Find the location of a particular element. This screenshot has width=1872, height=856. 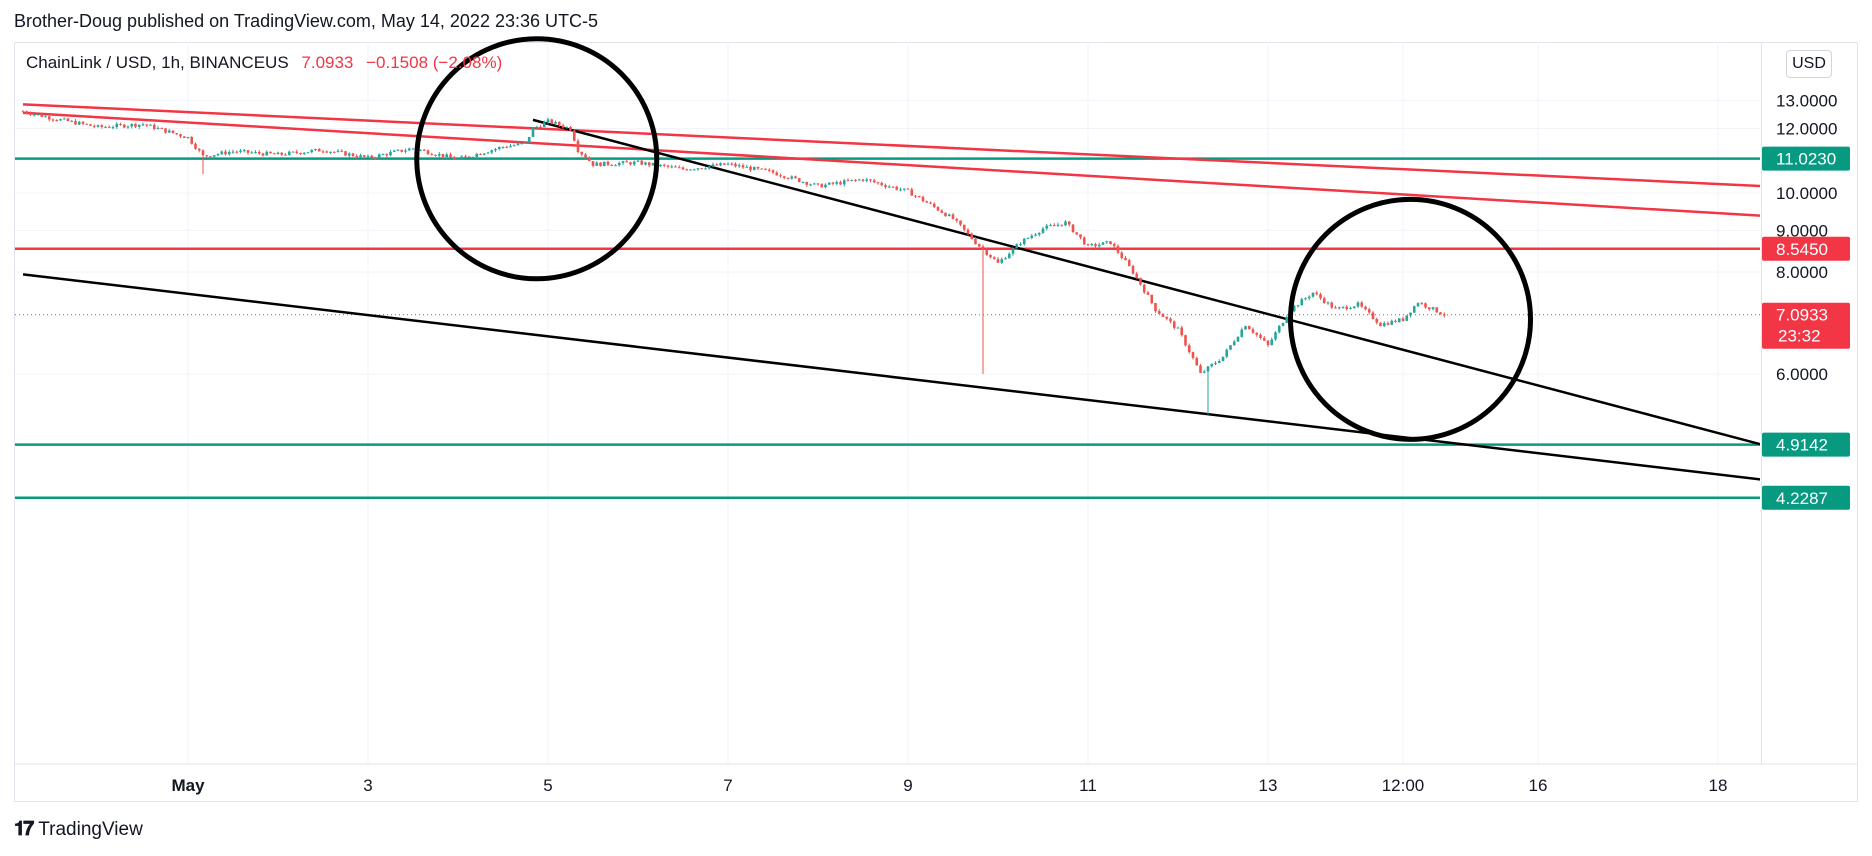

red-channel-line is located at coordinates (891, 145).